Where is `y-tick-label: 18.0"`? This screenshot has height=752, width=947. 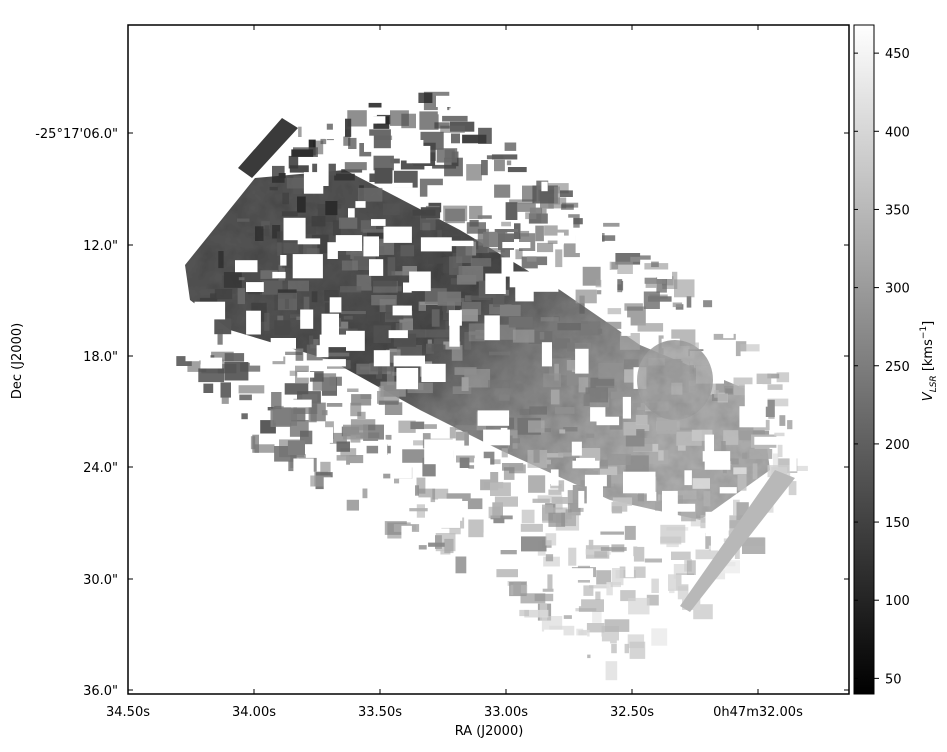 y-tick-label: 18.0" is located at coordinates (100, 357).